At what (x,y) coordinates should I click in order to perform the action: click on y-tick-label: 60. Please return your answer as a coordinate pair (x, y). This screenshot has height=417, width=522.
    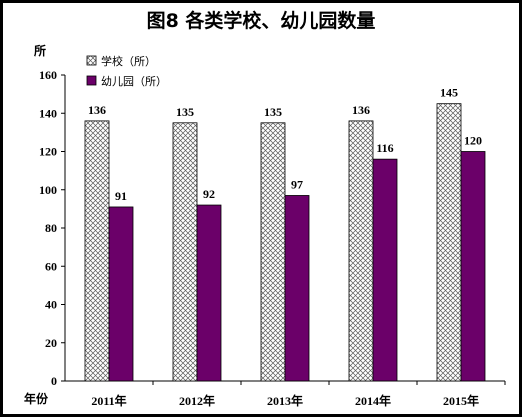
    Looking at the image, I should click on (51, 266).